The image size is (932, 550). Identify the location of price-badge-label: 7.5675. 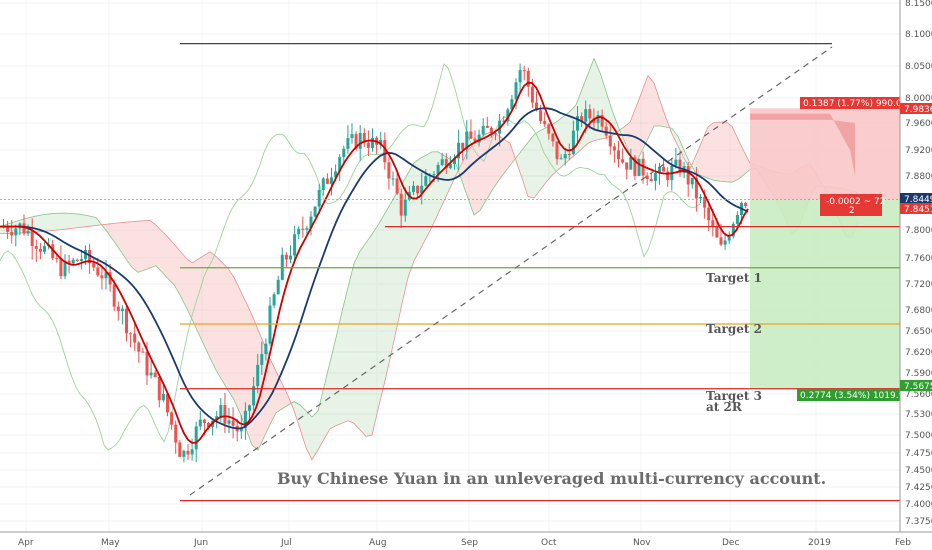
(918, 387).